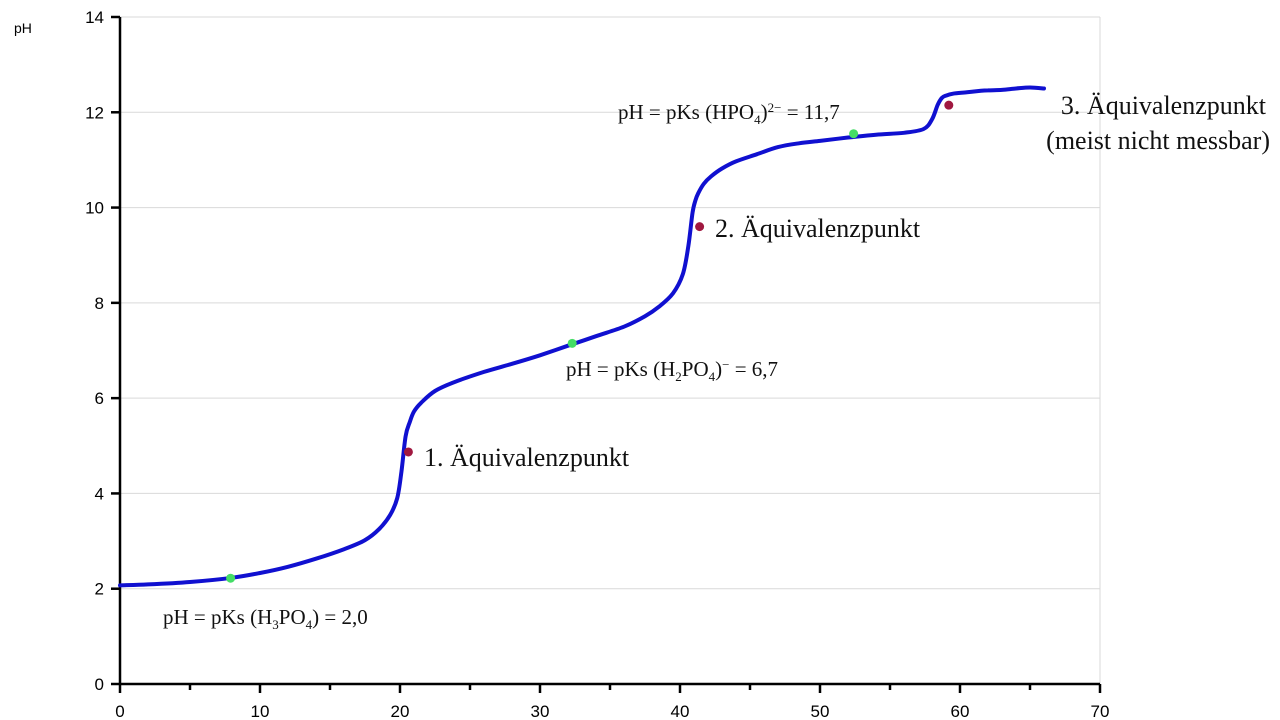 The height and width of the screenshot is (720, 1280). I want to click on y-ticks: 0 2 4 6 8 10 12 14, so click(102, 351).